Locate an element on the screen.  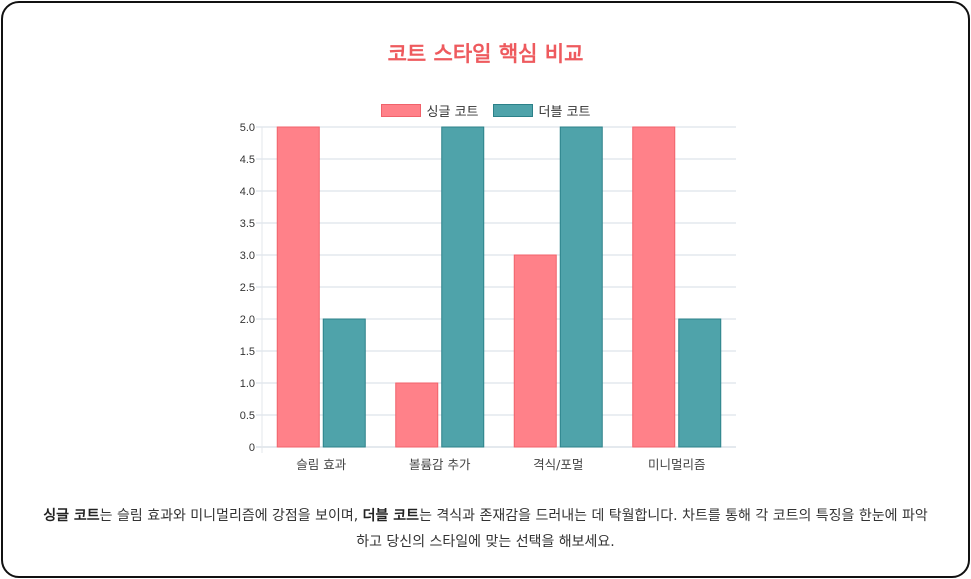
y-tick-label: 5.0 is located at coordinates (247, 128).